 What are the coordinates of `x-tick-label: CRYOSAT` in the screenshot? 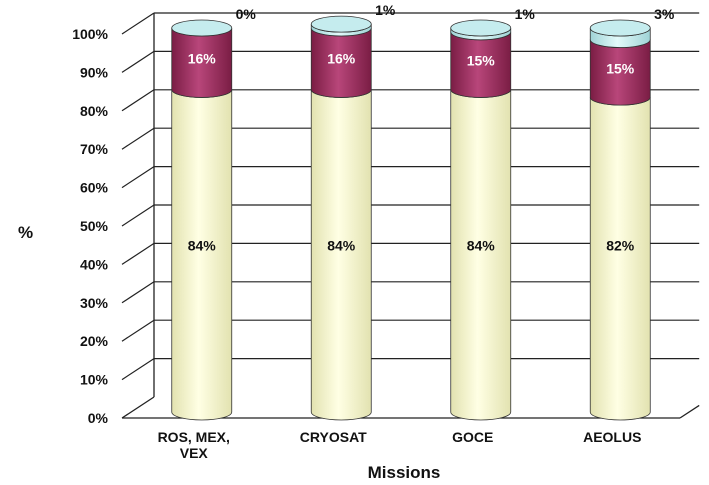 It's located at (333, 437).